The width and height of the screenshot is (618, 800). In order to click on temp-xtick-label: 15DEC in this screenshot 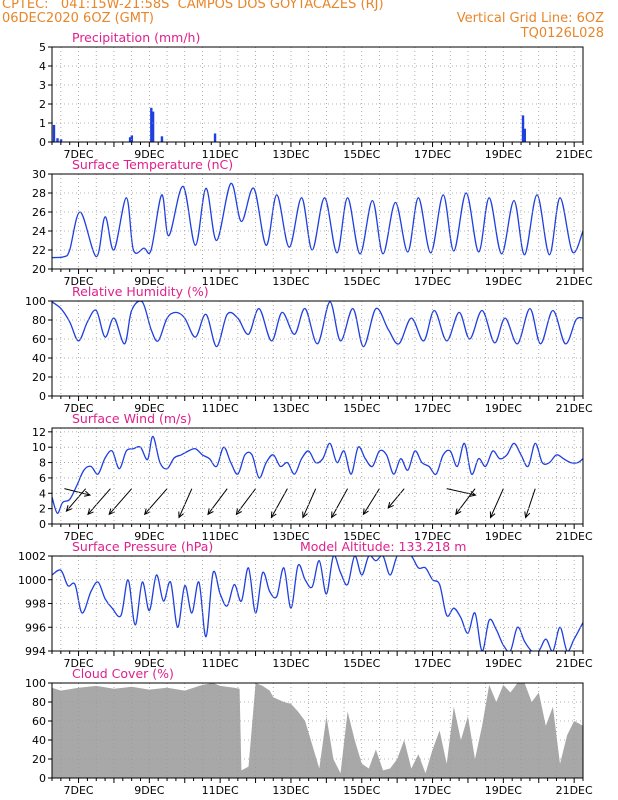, I will do `click(361, 281)`.